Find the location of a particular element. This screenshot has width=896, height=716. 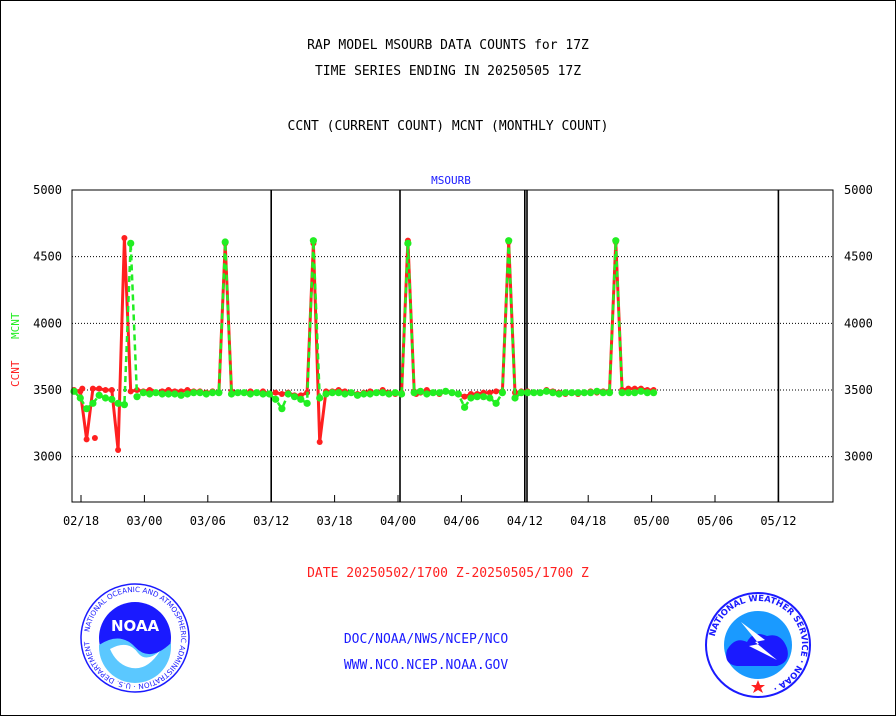

x-tick-label: 05/06 is located at coordinates (715, 521).